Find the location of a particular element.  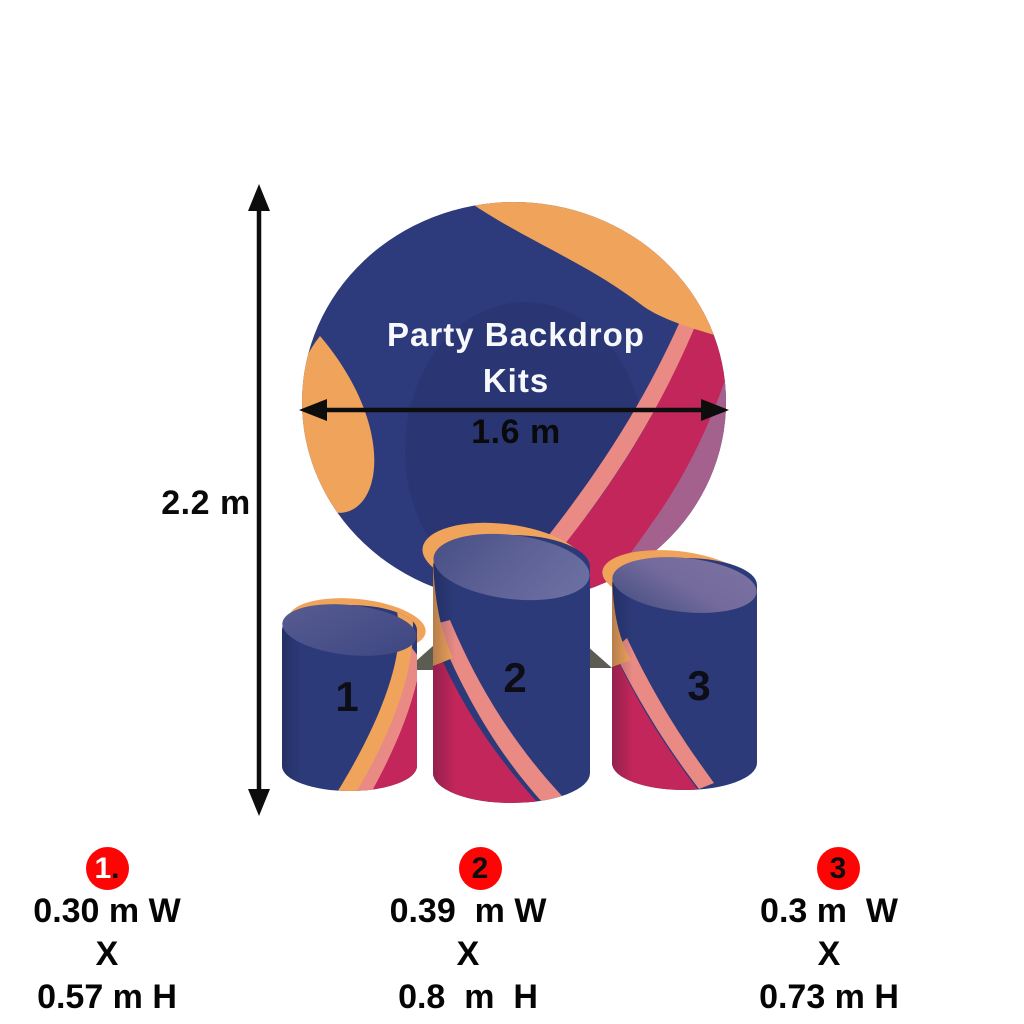

spec-3-badge: 3 is located at coordinates (838, 868).